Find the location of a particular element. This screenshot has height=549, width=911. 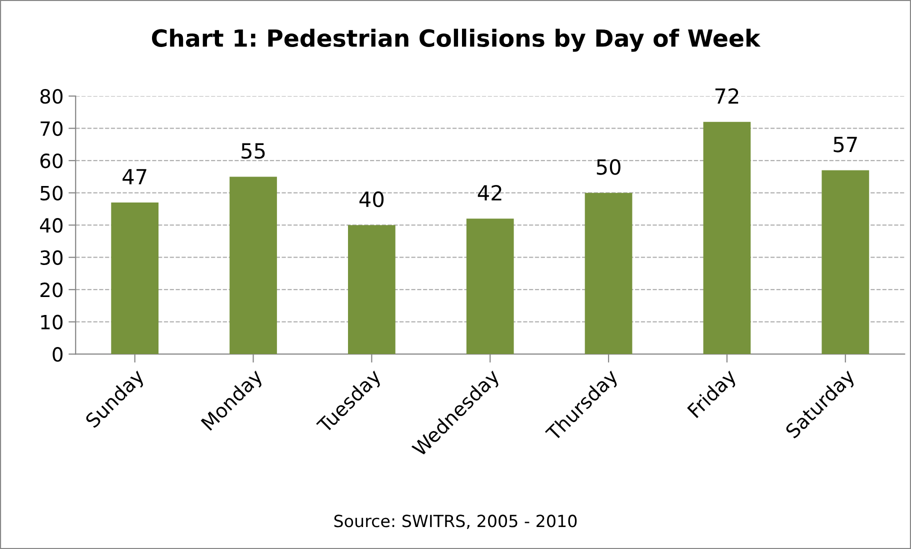

chart-title: Chart 1: Pedestrian Collisions by Day of Week is located at coordinates (456, 40).